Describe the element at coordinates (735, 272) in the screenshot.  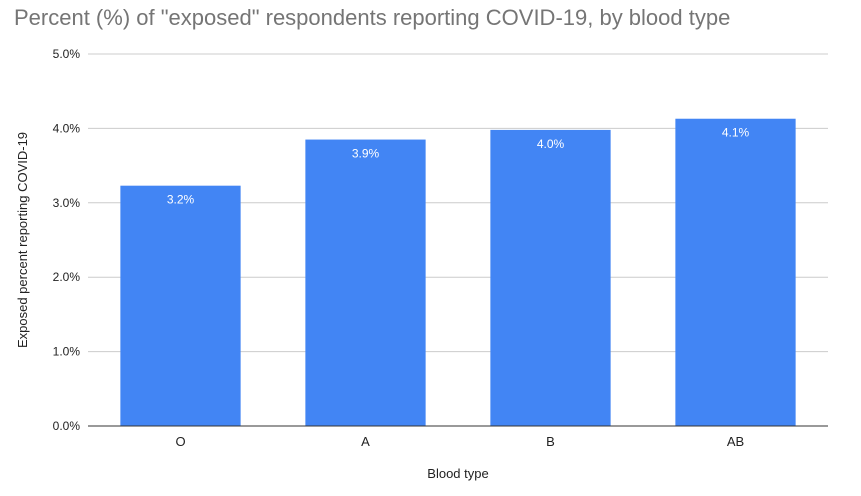
I see `bar-ab` at that location.